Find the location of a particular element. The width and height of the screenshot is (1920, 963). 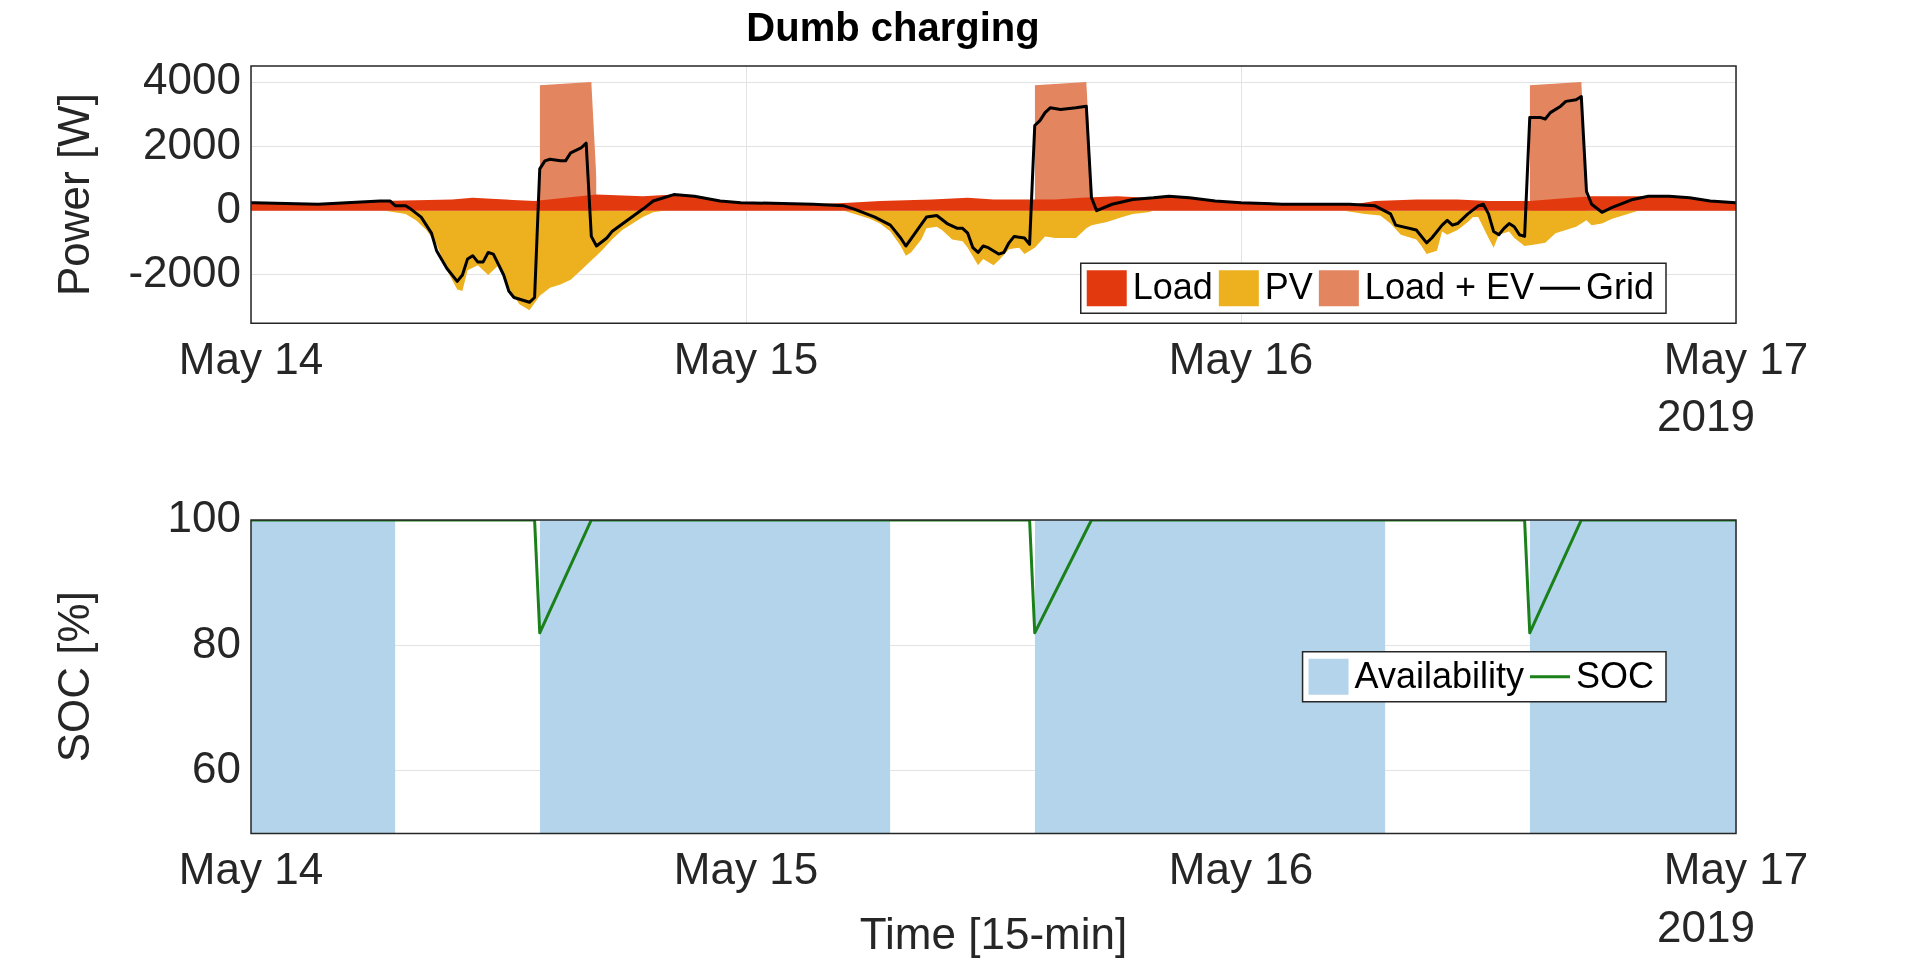

y-axis-title: SOC [%] is located at coordinates (73, 677).